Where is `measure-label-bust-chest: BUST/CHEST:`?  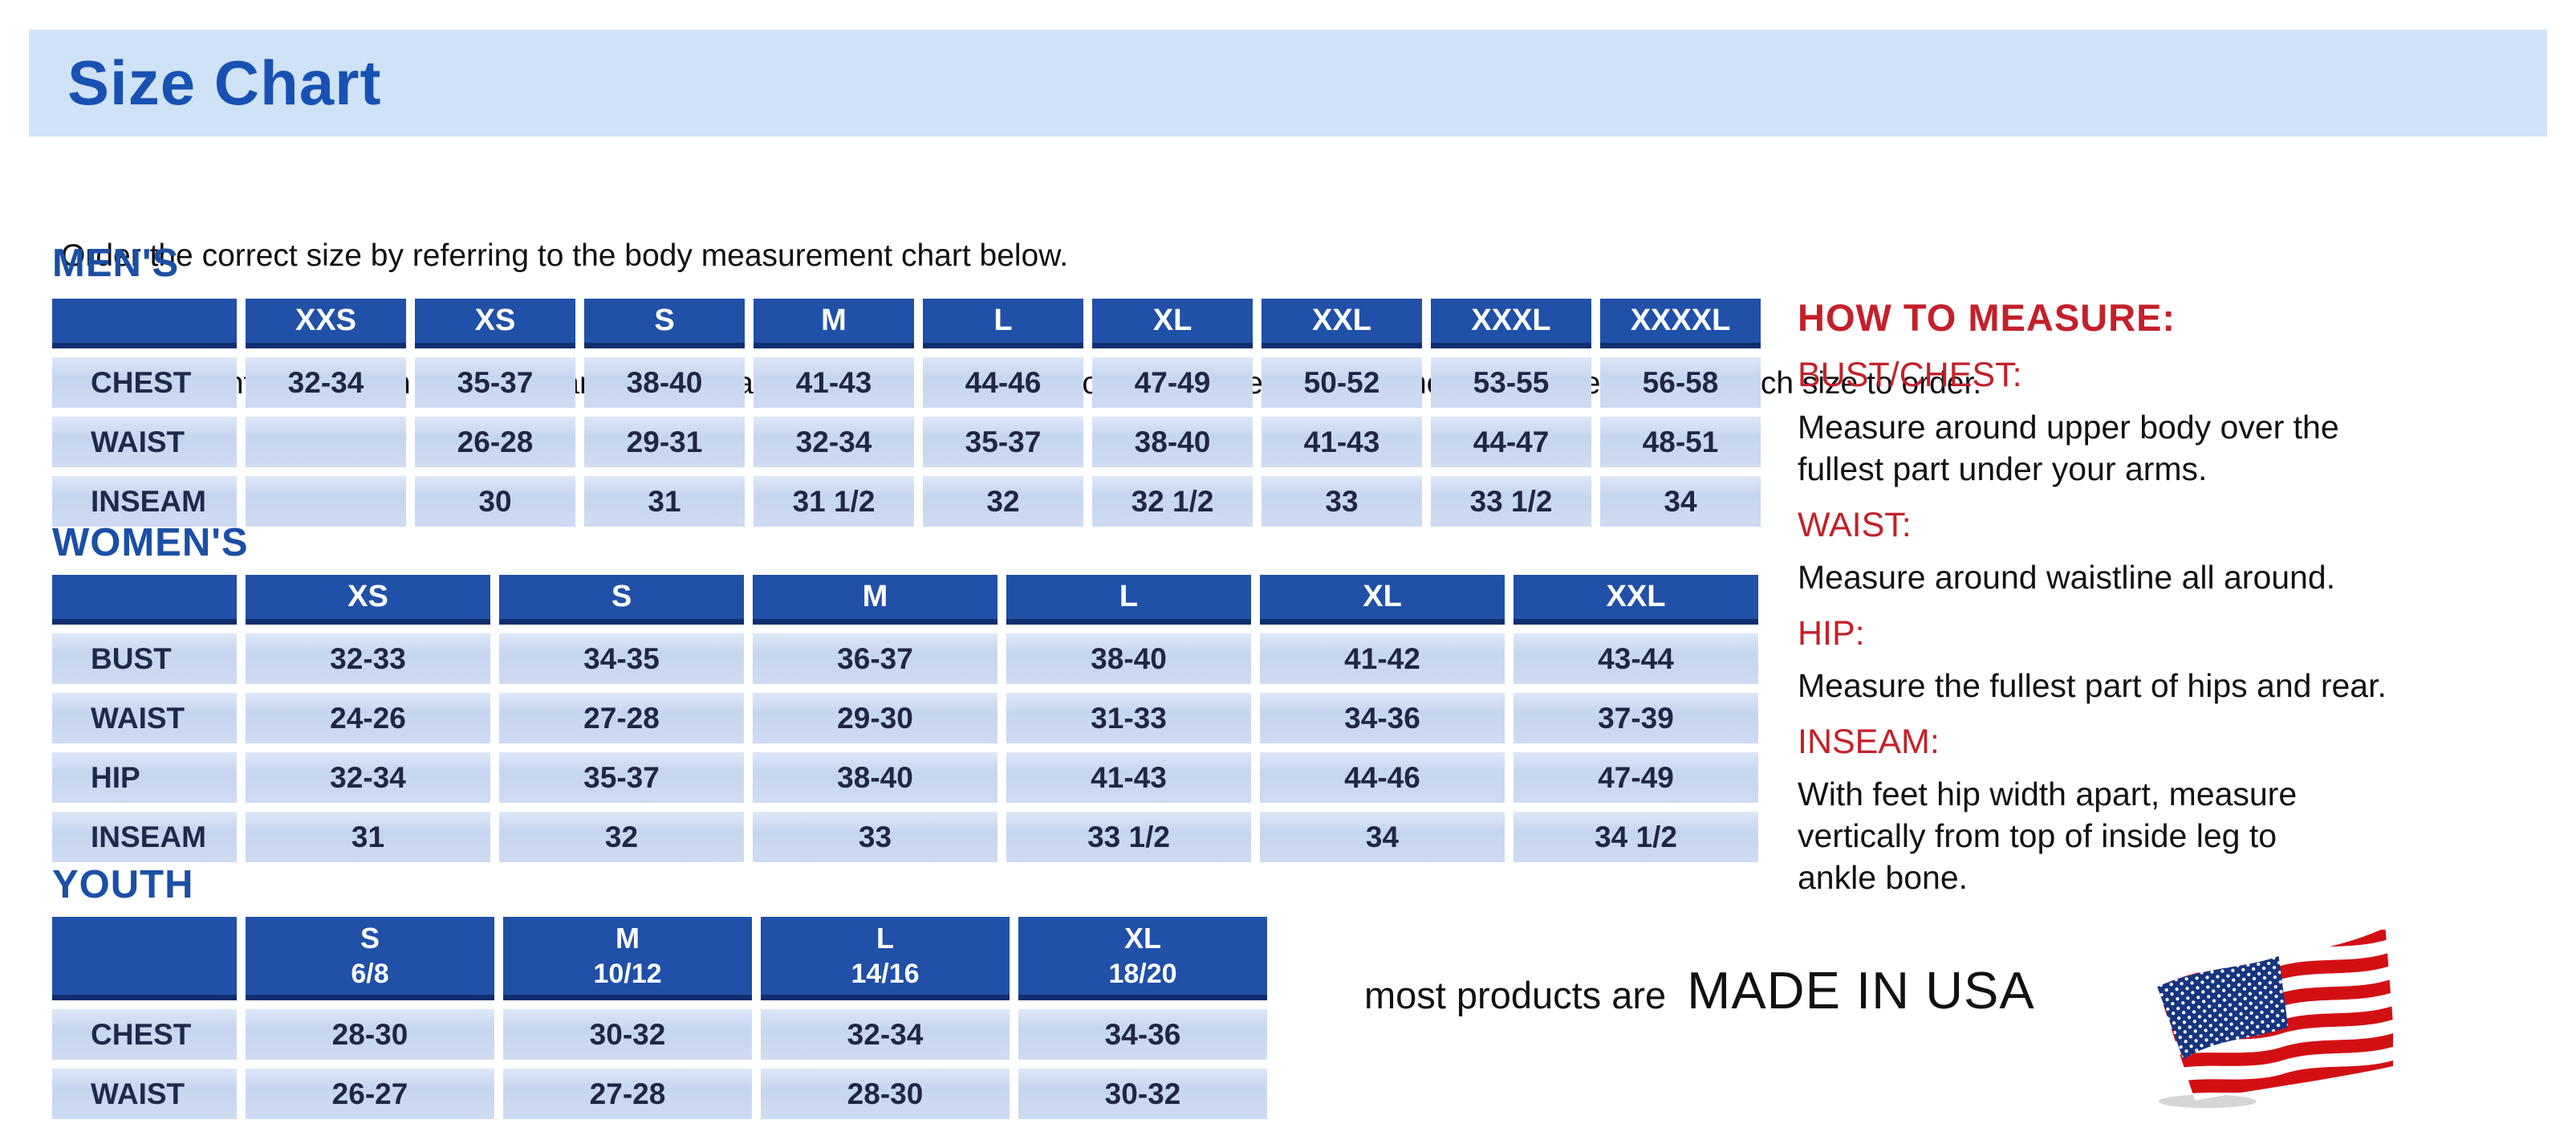
measure-label-bust-chest: BUST/CHEST: is located at coordinates (1910, 375).